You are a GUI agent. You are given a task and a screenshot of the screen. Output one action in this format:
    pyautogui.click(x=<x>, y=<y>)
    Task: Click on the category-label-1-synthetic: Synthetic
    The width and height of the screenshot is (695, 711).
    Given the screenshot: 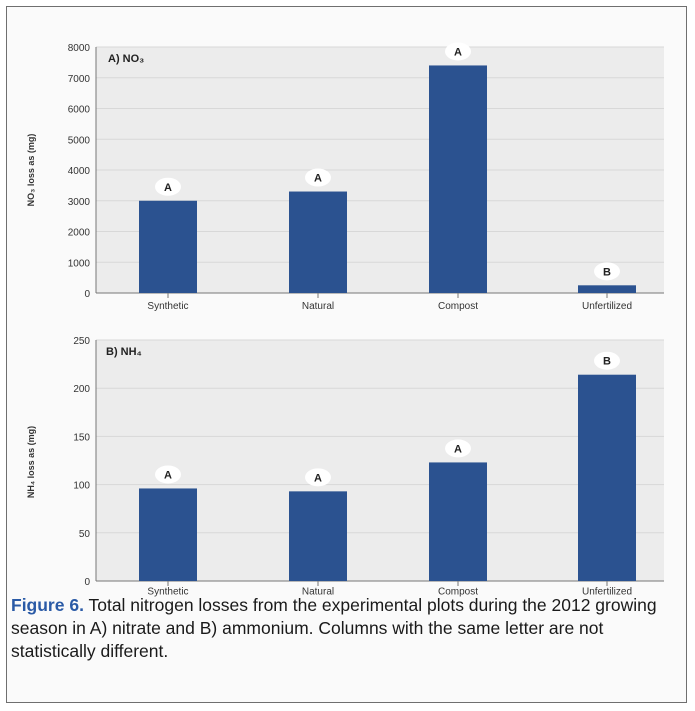 What is the action you would take?
    pyautogui.click(x=167, y=306)
    